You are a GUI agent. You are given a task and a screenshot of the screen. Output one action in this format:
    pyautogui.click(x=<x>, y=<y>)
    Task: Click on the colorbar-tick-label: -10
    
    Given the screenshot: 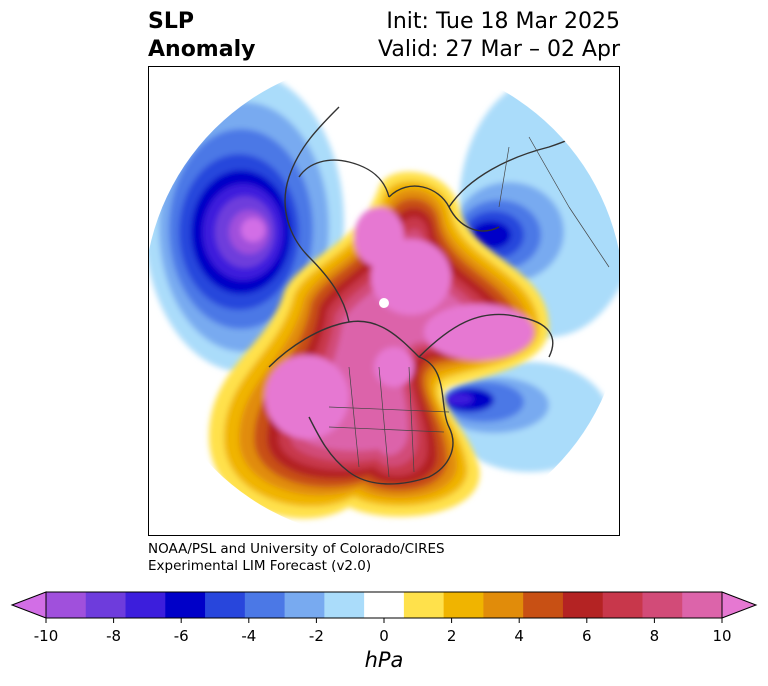 What is the action you would take?
    pyautogui.click(x=46, y=636)
    